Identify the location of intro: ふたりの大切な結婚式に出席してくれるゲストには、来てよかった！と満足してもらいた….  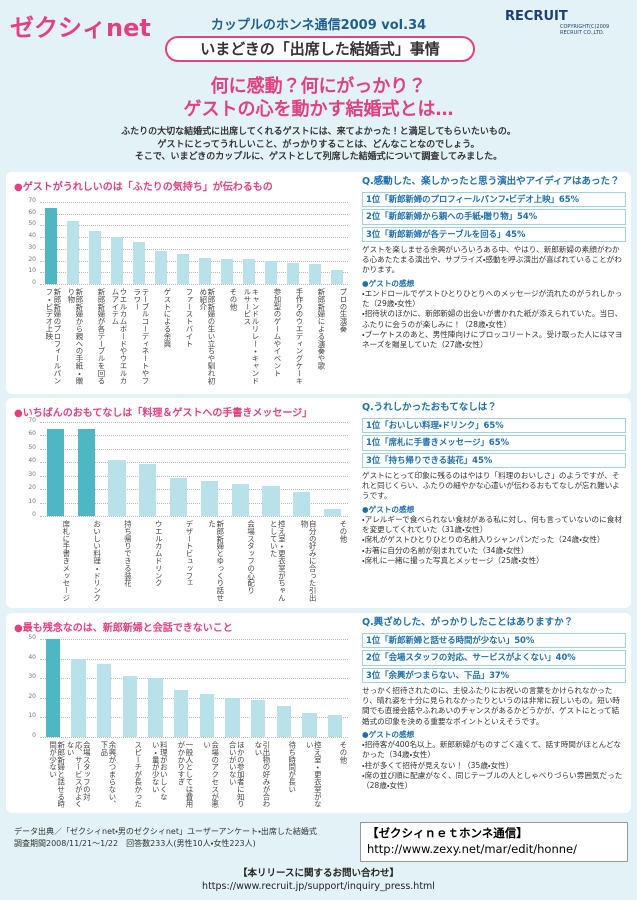
(318, 145).